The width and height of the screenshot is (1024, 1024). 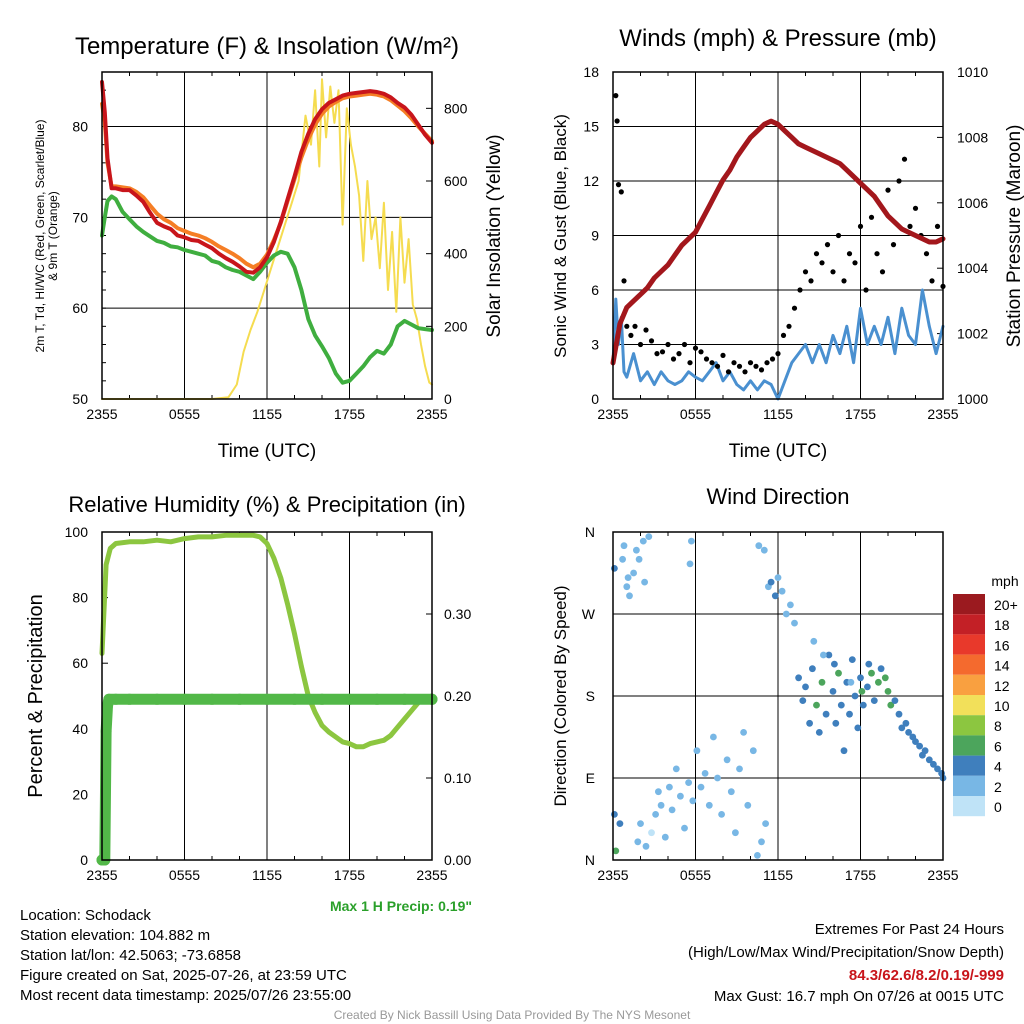 I want to click on y-tick-label: 50, so click(x=80, y=399).